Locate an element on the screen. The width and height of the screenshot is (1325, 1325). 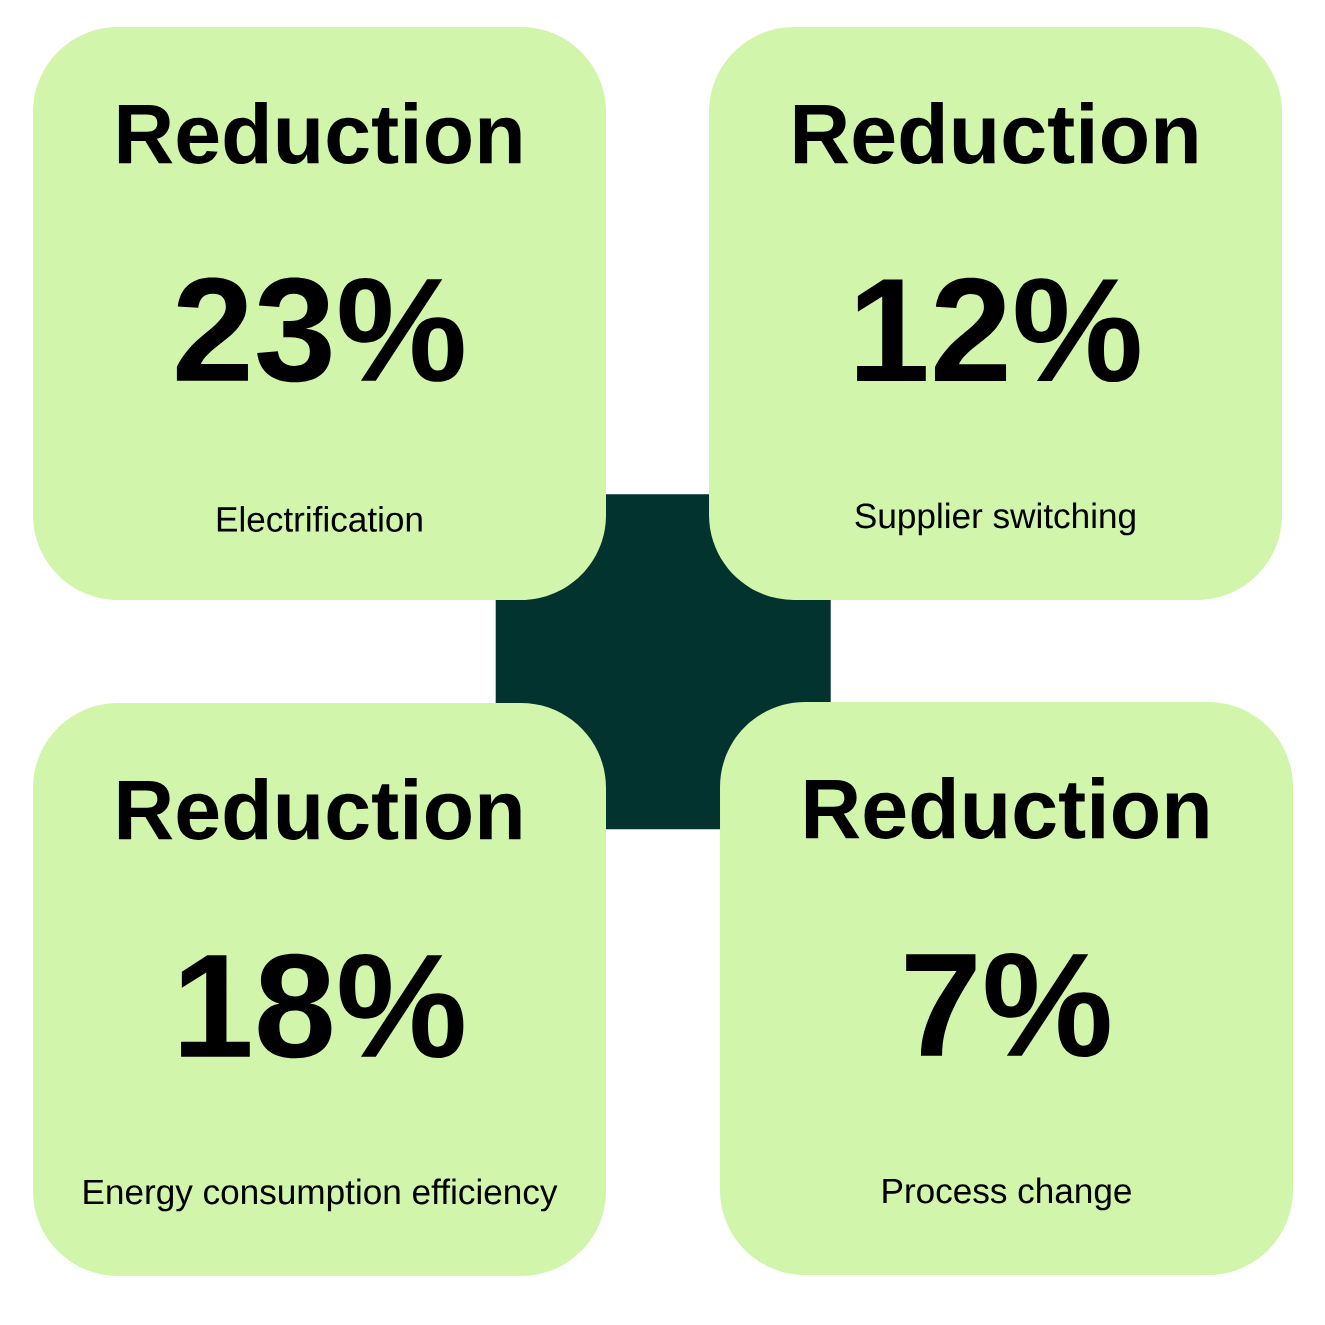
data-label: 23 is located at coordinates (253, 330).